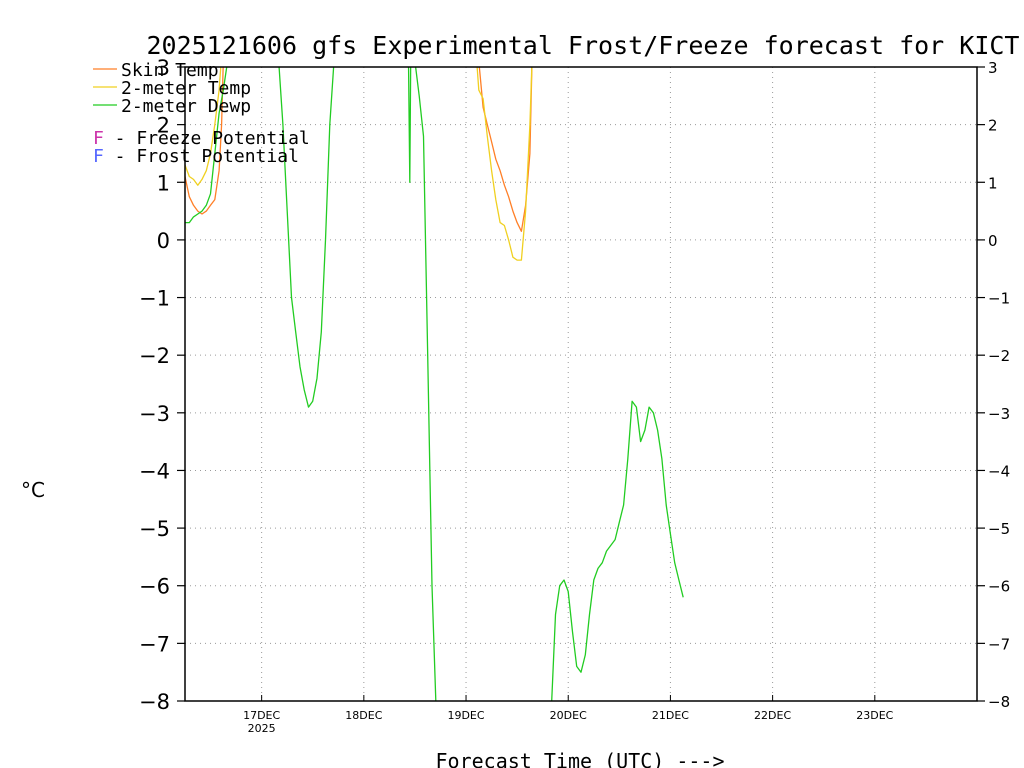 The height and width of the screenshot is (768, 1024). I want to click on y-tick-label: 0, so click(163, 241).